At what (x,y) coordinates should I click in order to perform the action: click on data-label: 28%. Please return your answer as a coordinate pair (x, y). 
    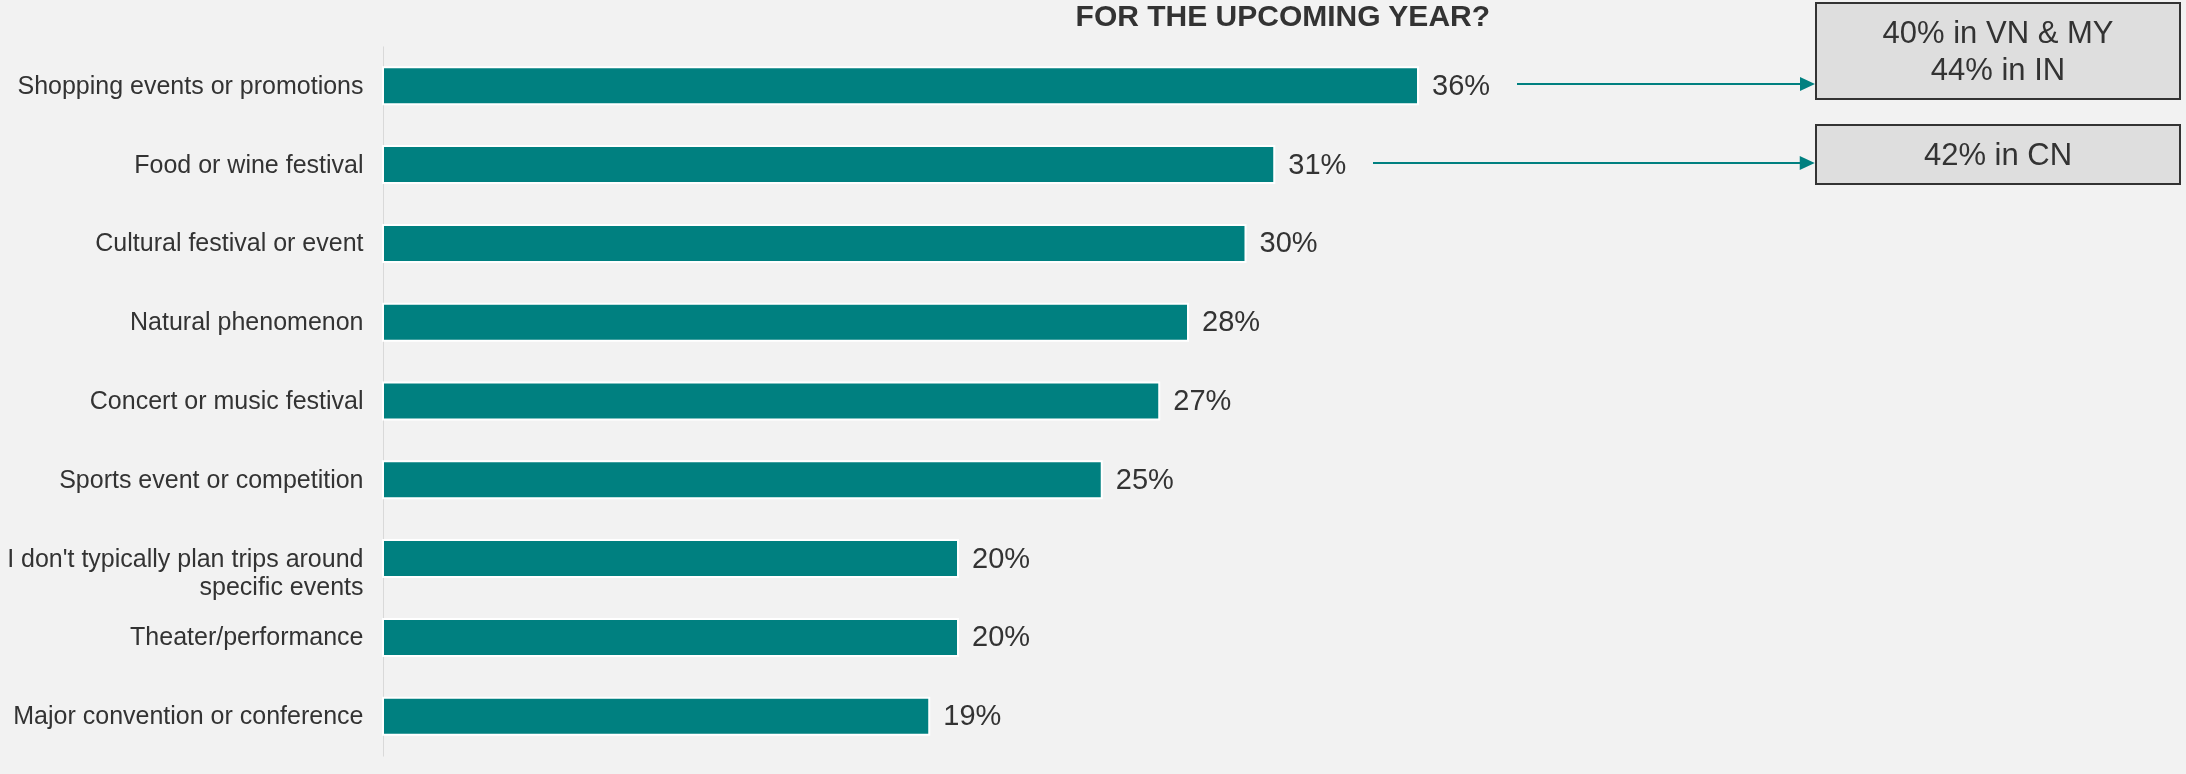
    Looking at the image, I should click on (1231, 321).